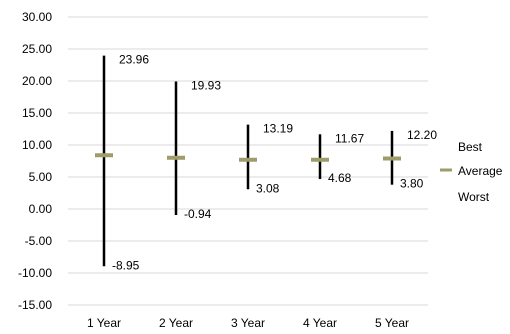  I want to click on x-tick-label: 2 Year, so click(176, 323).